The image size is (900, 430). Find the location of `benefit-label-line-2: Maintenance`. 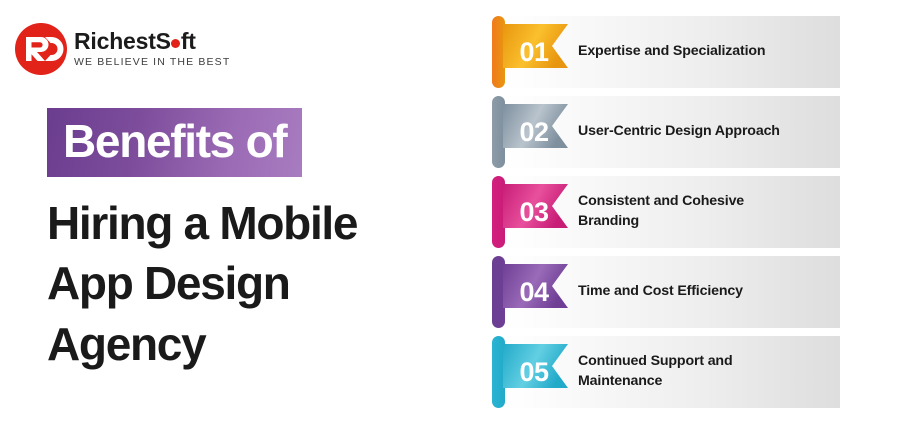

benefit-label-line-2: Maintenance is located at coordinates (620, 381).